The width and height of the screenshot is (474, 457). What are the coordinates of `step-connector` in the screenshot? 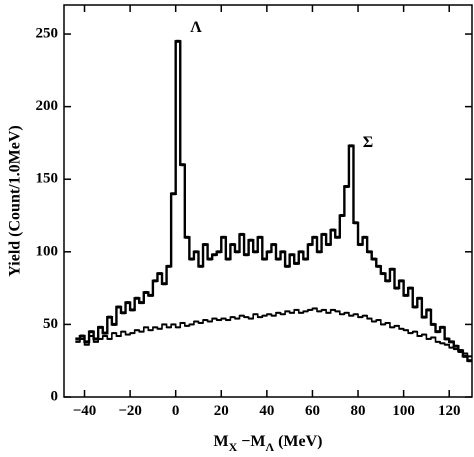 It's located at (273, 332).